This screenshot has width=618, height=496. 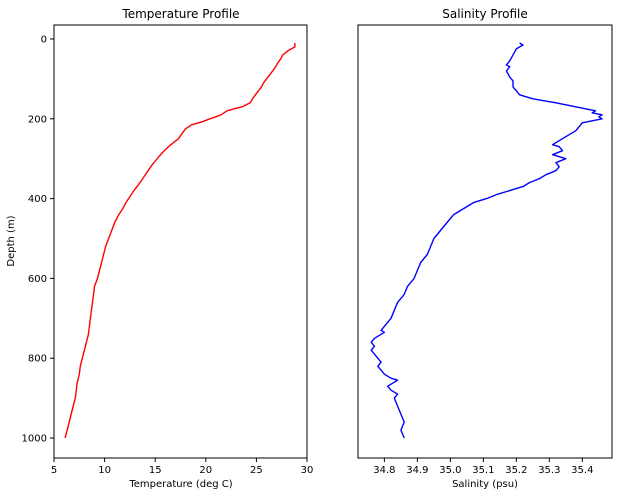 What do you see at coordinates (54, 470) in the screenshot?
I see `temperature-x-tick-label: 5` at bounding box center [54, 470].